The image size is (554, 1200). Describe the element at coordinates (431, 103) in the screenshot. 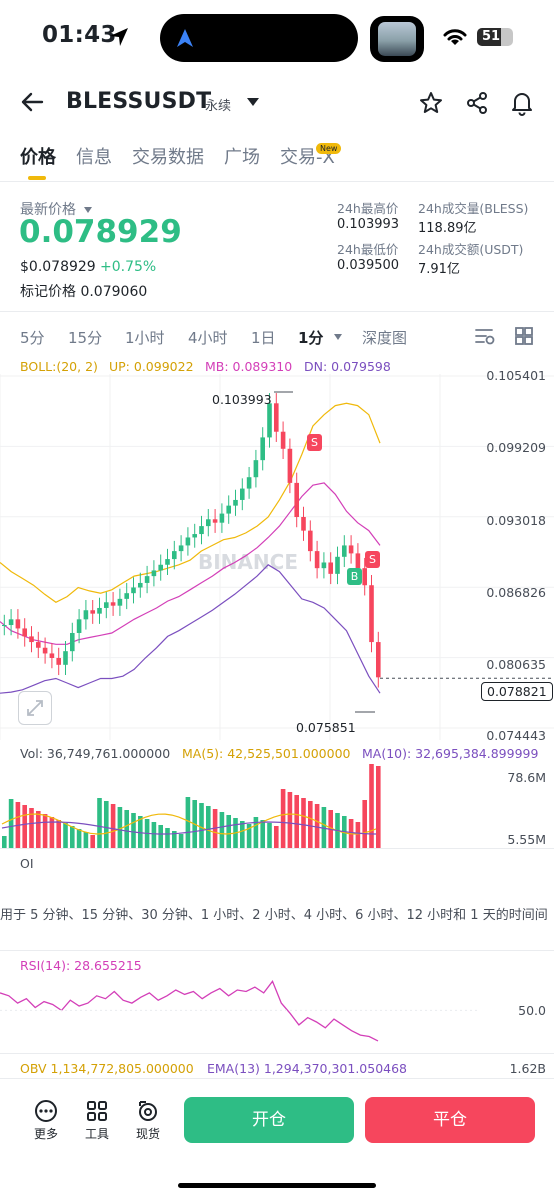

I see `favorite-star-icon` at that location.